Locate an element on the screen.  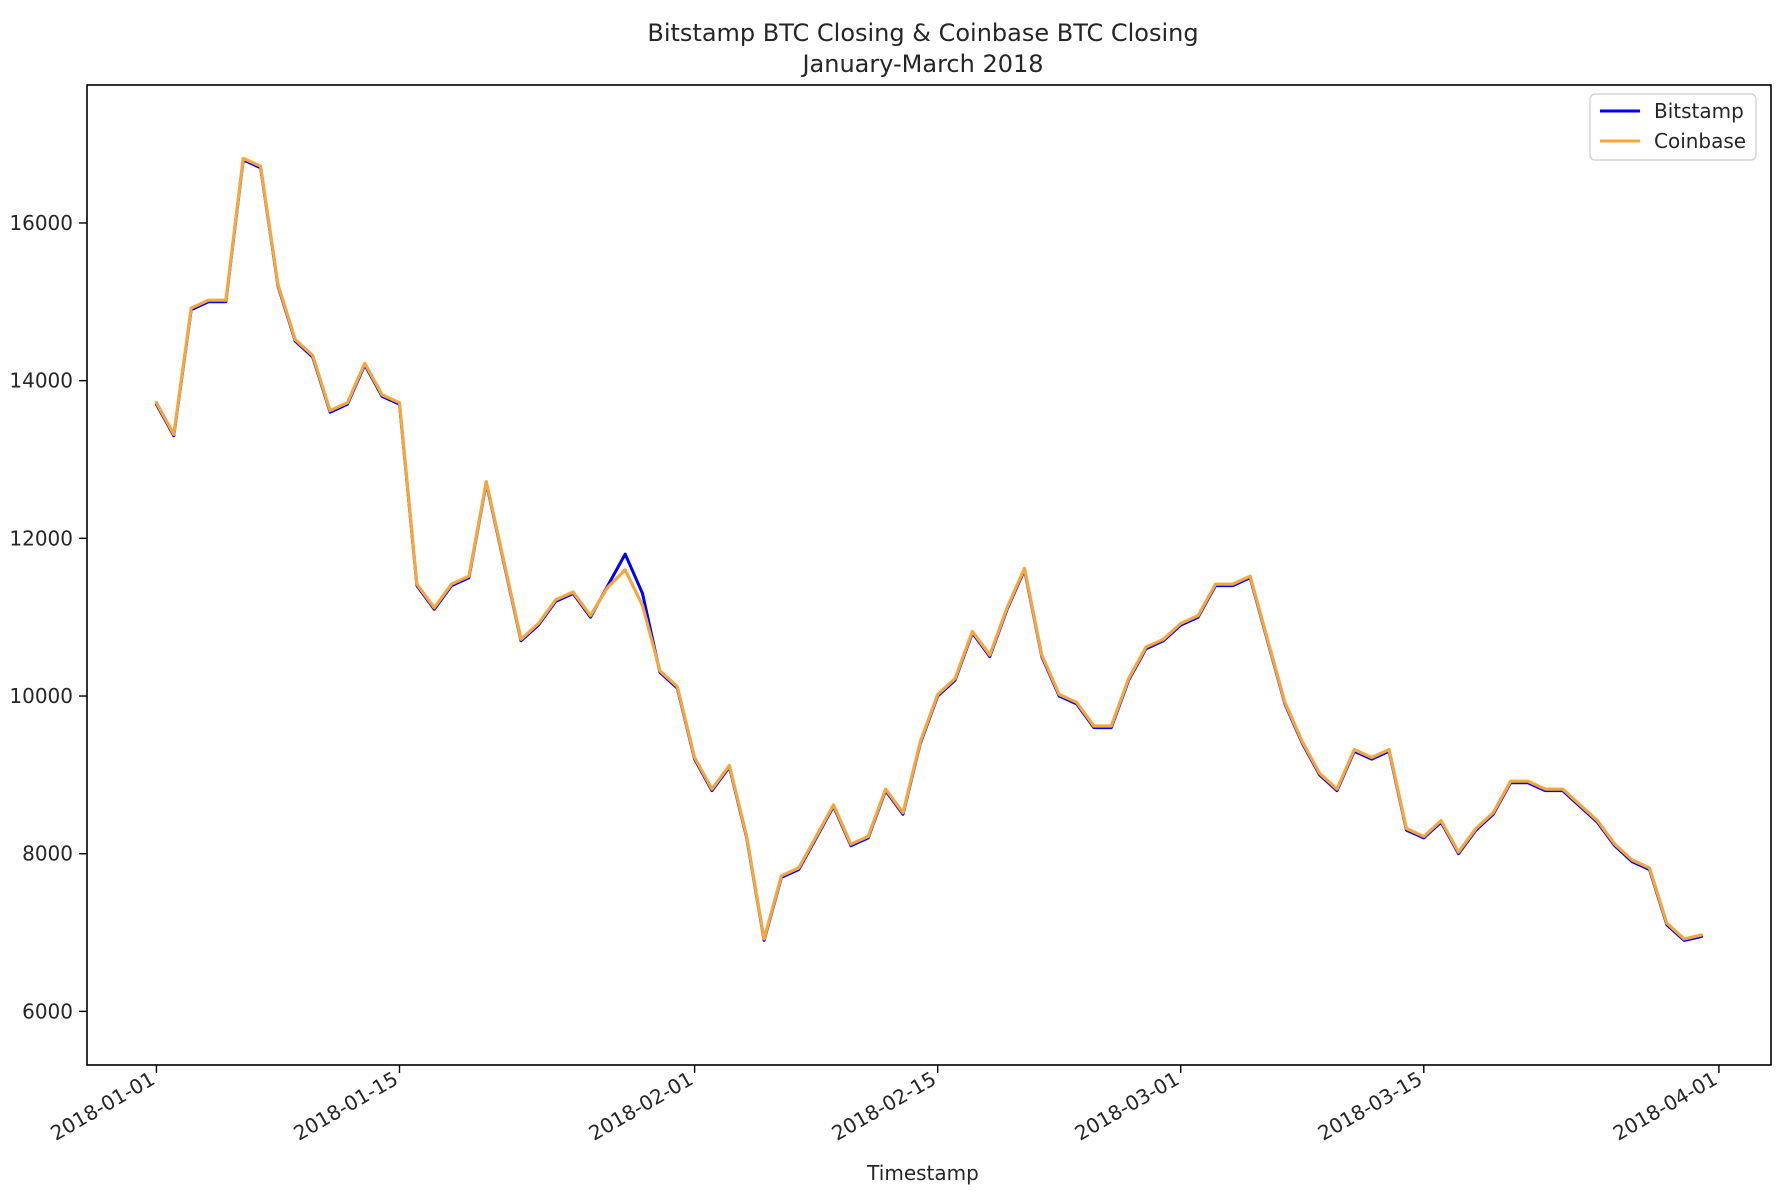
legend-label-coinbase: Coinbase is located at coordinates (1700, 141).